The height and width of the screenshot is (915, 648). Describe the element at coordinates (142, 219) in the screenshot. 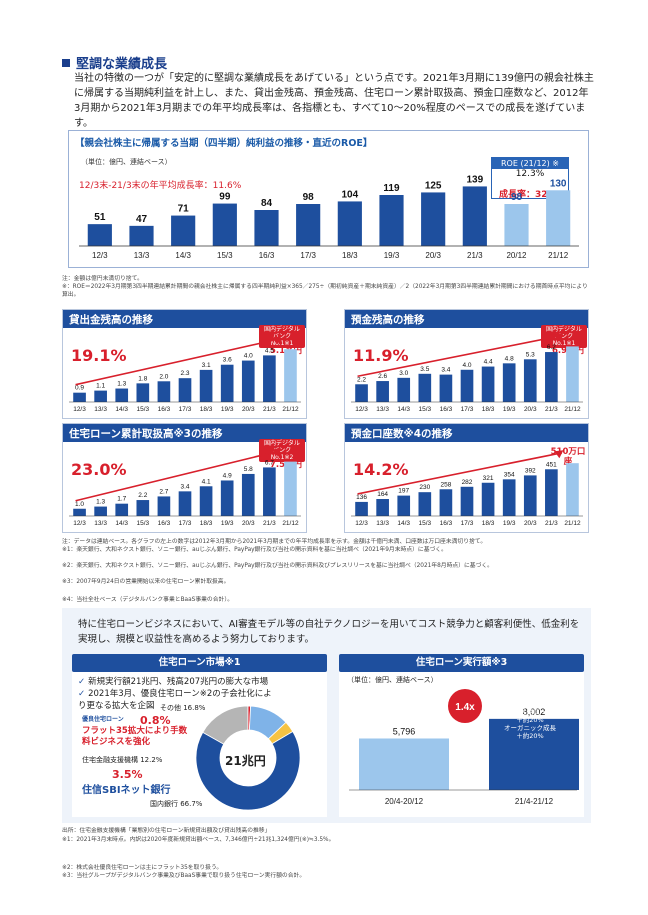

I see `data-label: 47` at that location.